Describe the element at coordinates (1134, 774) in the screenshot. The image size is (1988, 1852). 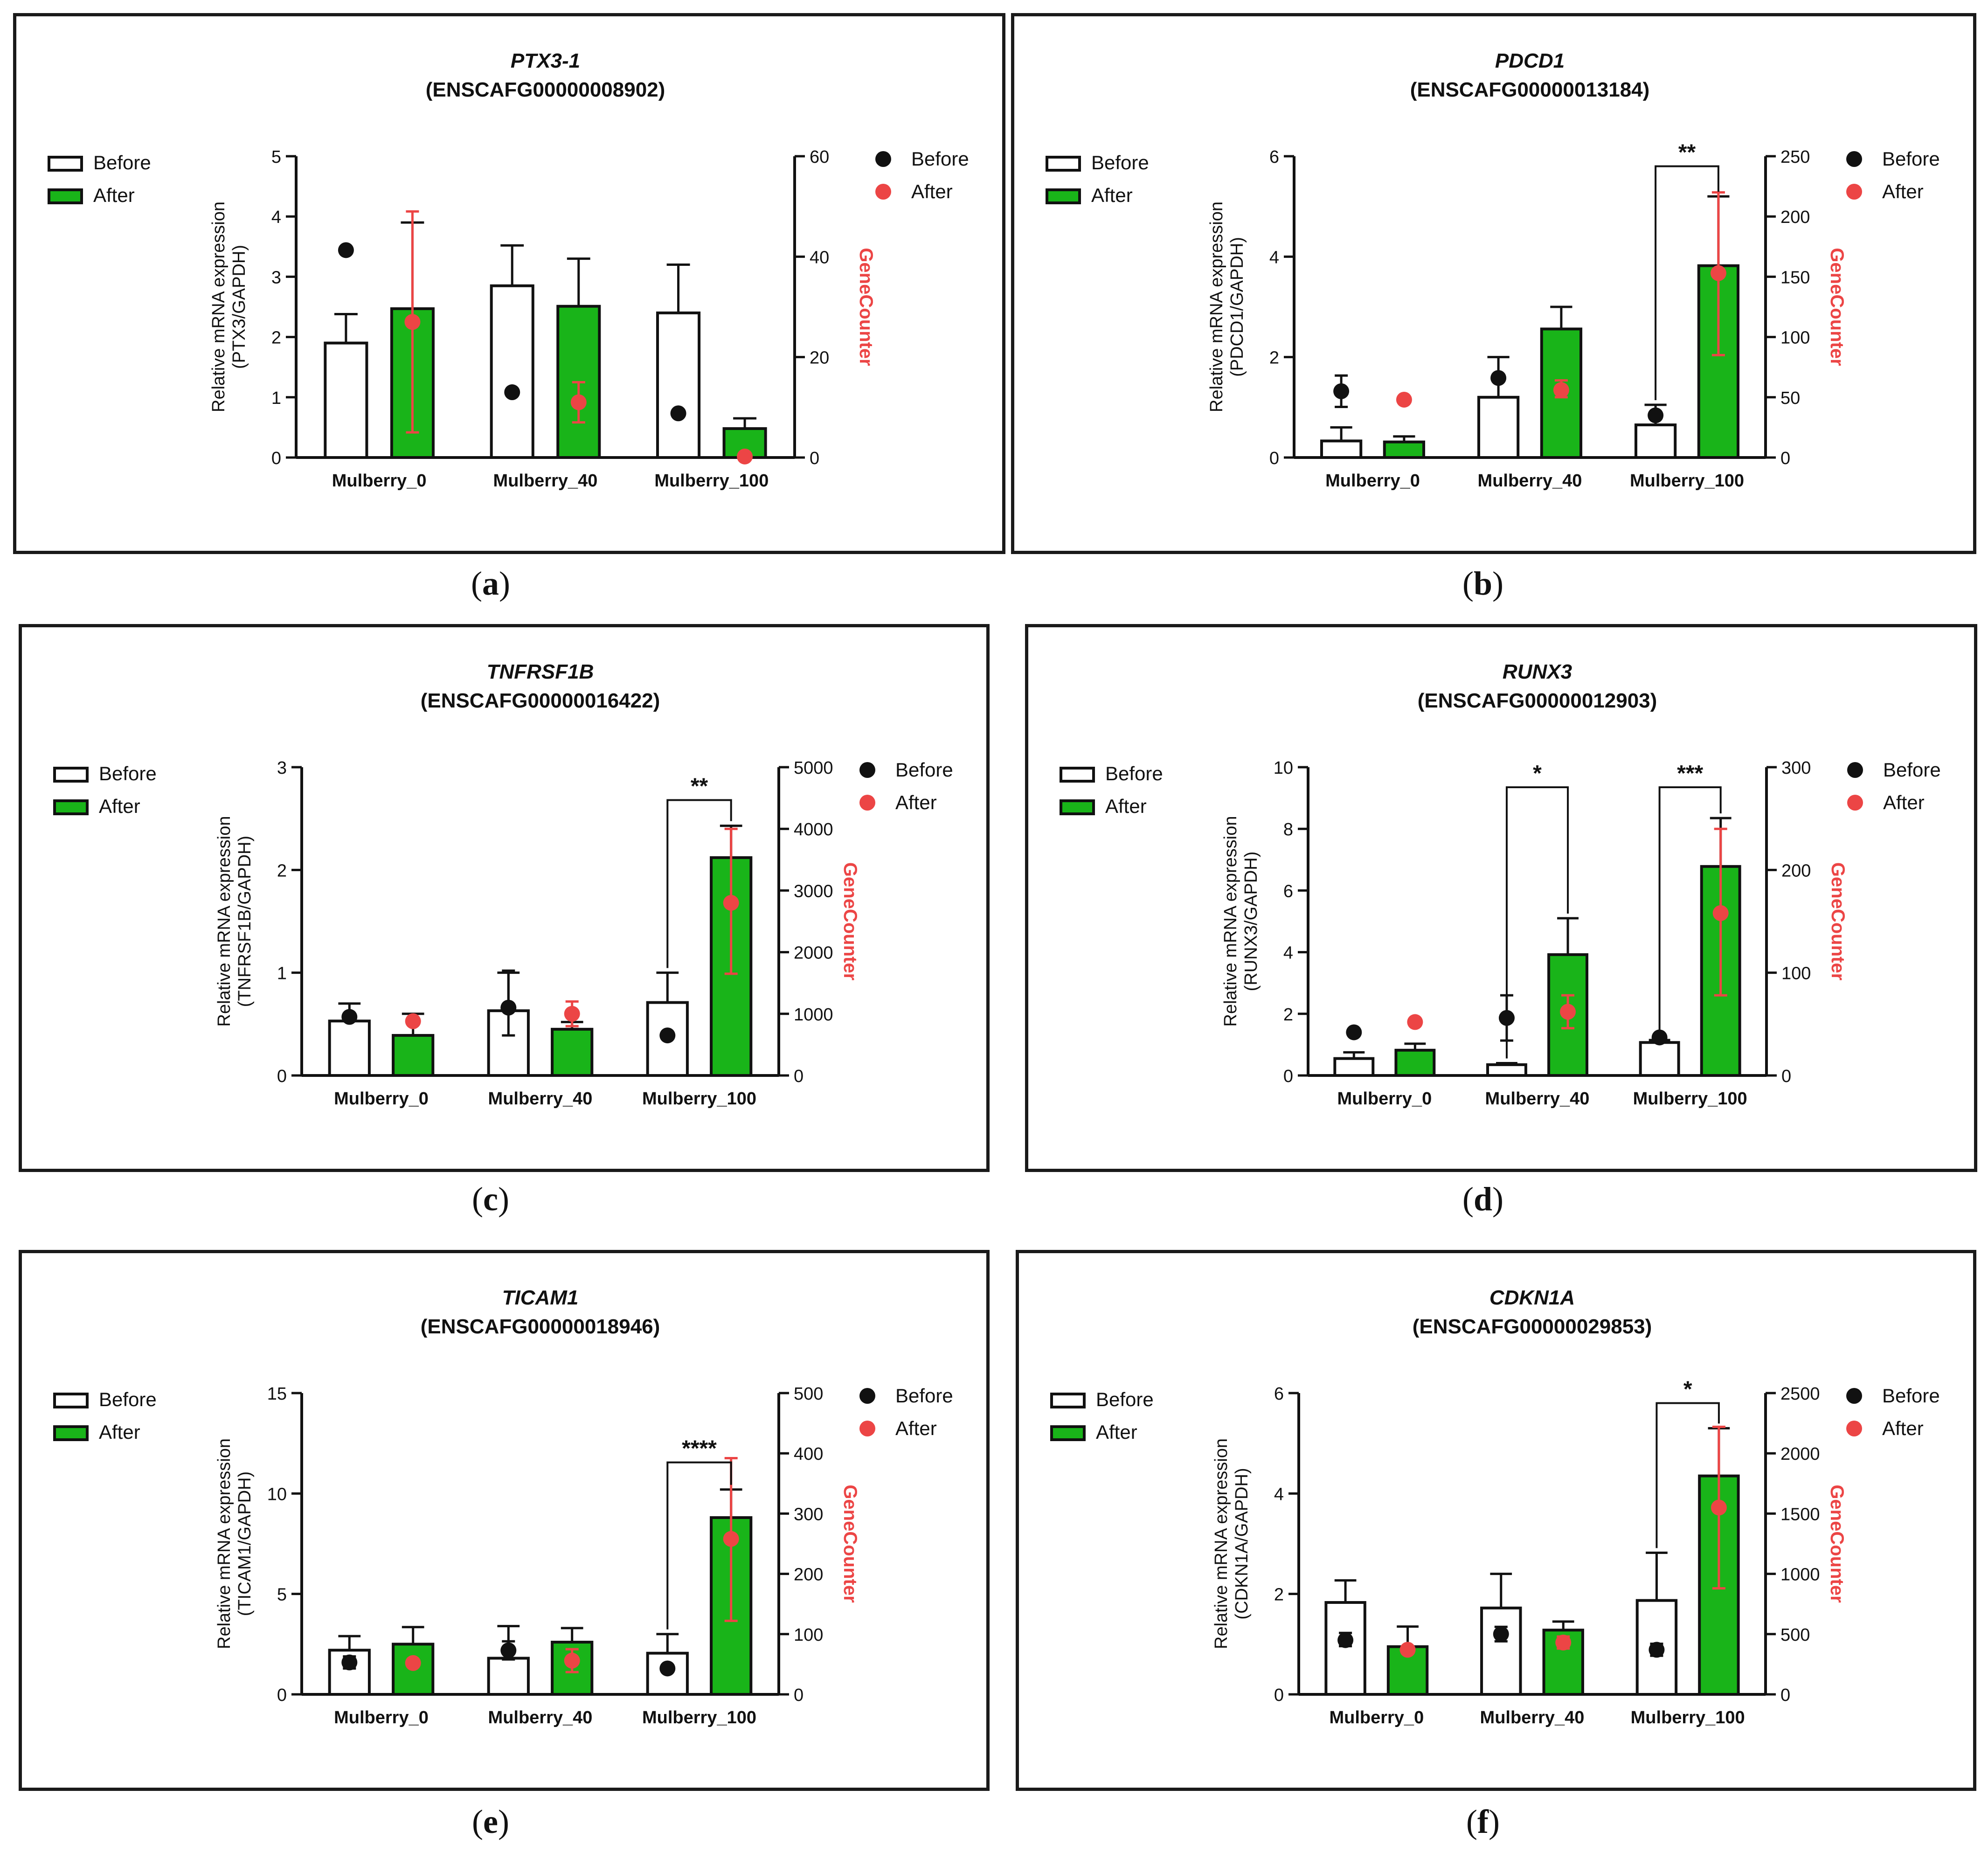
I see `legend-label-before-bar-d: Before` at that location.